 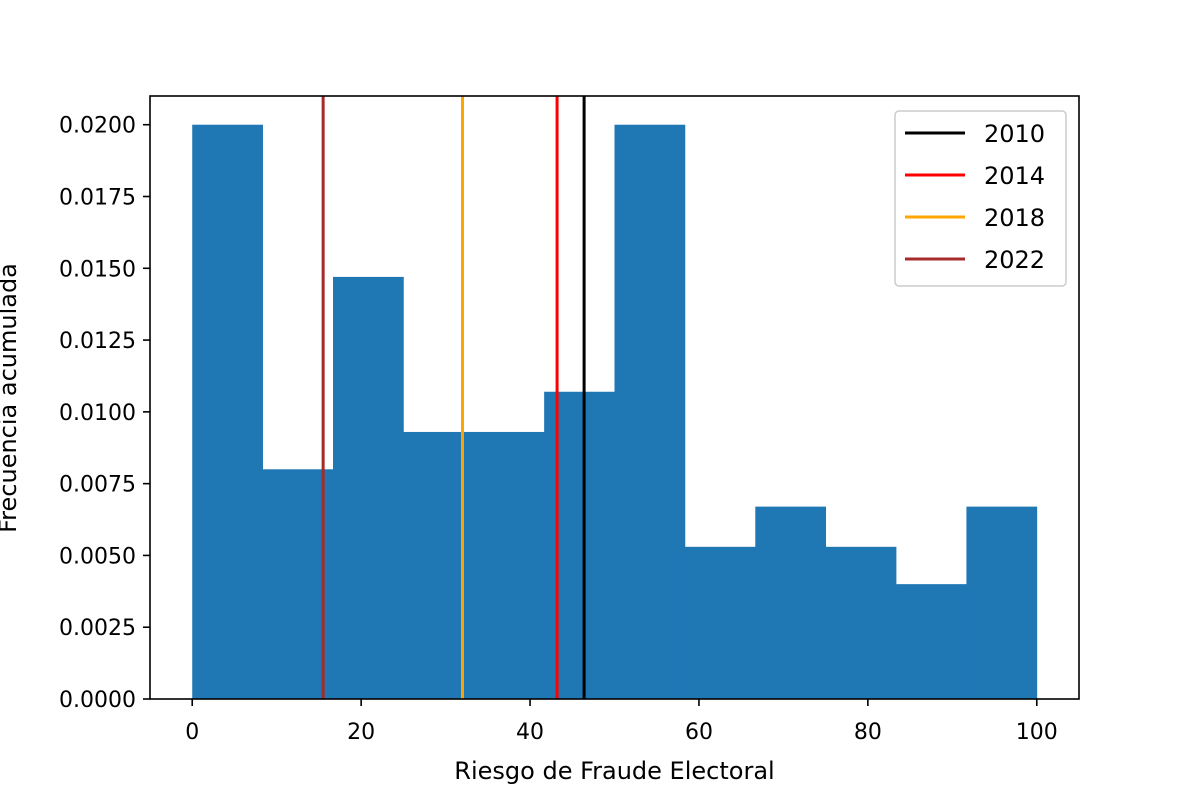 What do you see at coordinates (97, 413) in the screenshot?
I see `y-tick-label: 0.0100` at bounding box center [97, 413].